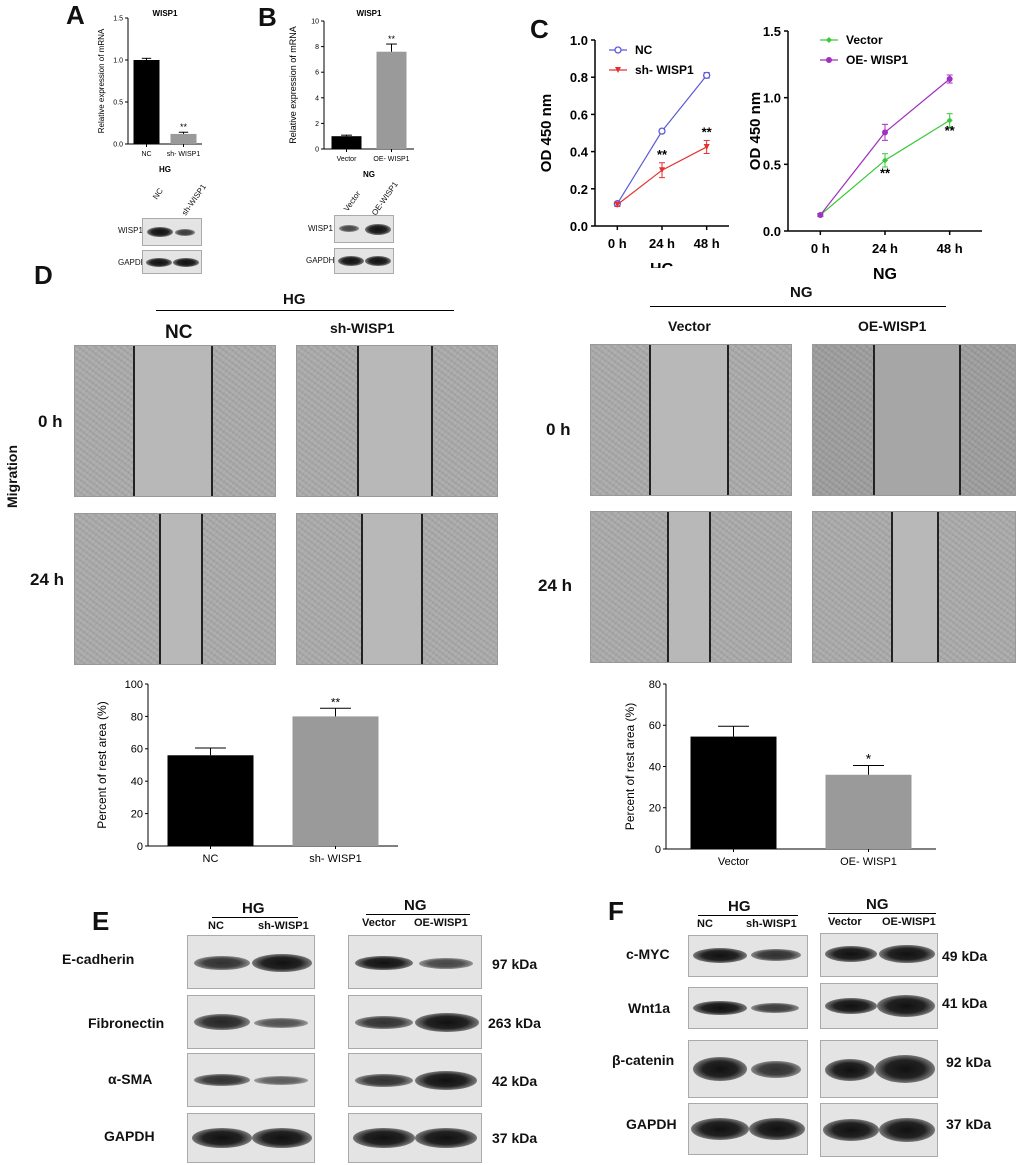 The height and width of the screenshot is (1165, 1020). What do you see at coordinates (546, 133) in the screenshot?
I see `y-axis-label: OD 450 nm` at bounding box center [546, 133].